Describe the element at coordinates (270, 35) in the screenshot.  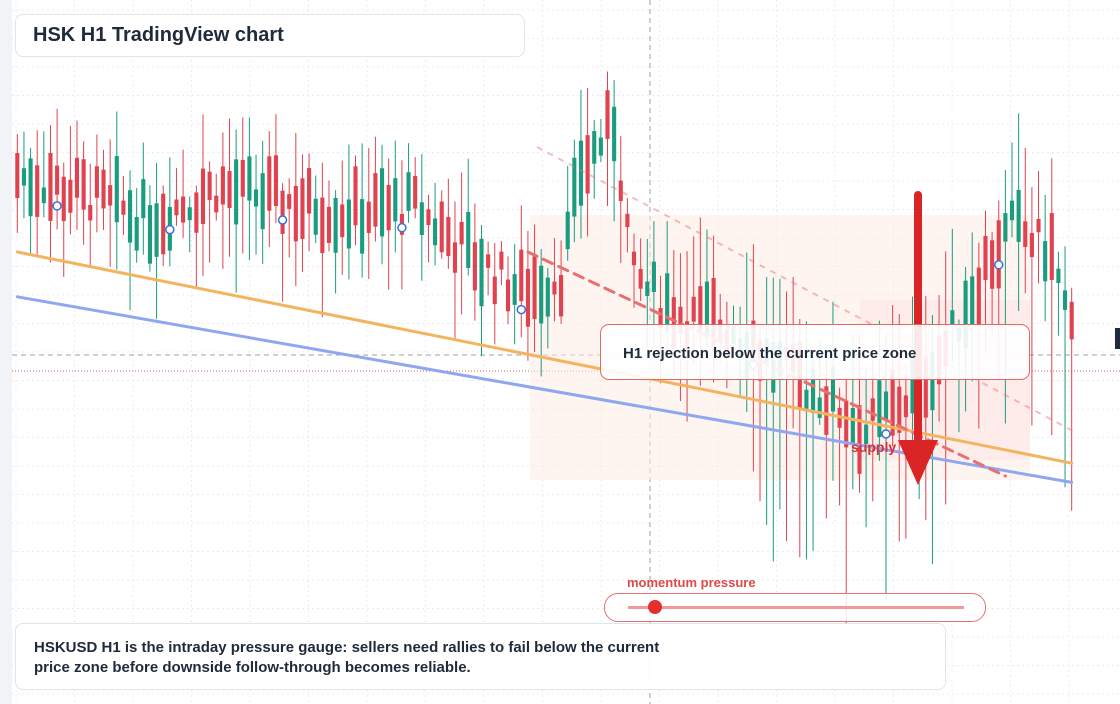
I see `chart-title: HSK H1 TradingView chart` at that location.